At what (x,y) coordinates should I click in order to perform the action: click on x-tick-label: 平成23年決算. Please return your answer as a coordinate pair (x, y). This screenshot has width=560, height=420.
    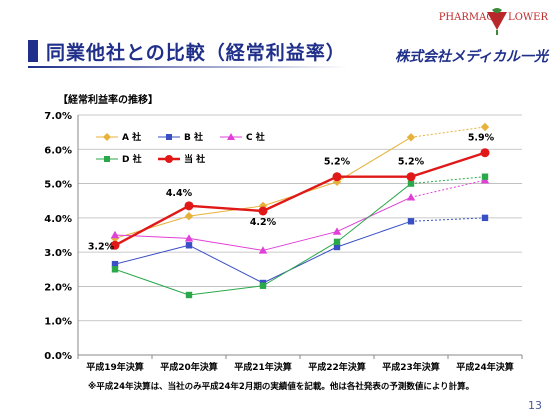
    Looking at the image, I should click on (411, 367).